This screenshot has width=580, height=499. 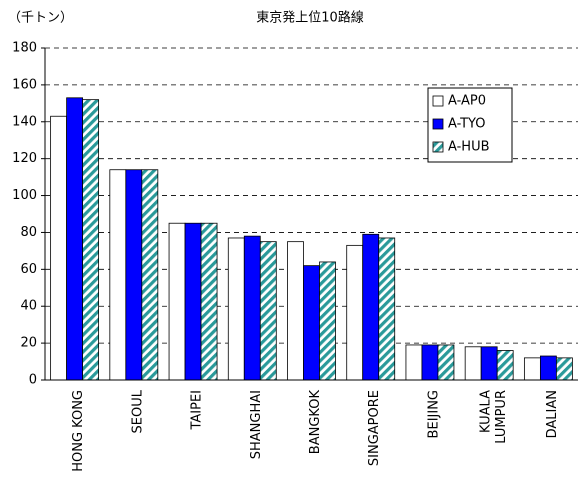 What do you see at coordinates (24, 48) in the screenshot?
I see `y-tick-label: 180` at bounding box center [24, 48].